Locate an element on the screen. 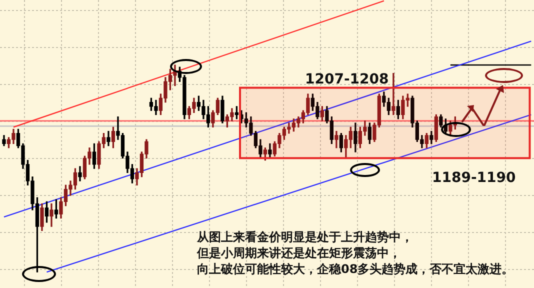 This screenshot has width=534, height=288. annotation: 从图上来看金价明显是处于上升趋势中， is located at coordinates (305, 237).